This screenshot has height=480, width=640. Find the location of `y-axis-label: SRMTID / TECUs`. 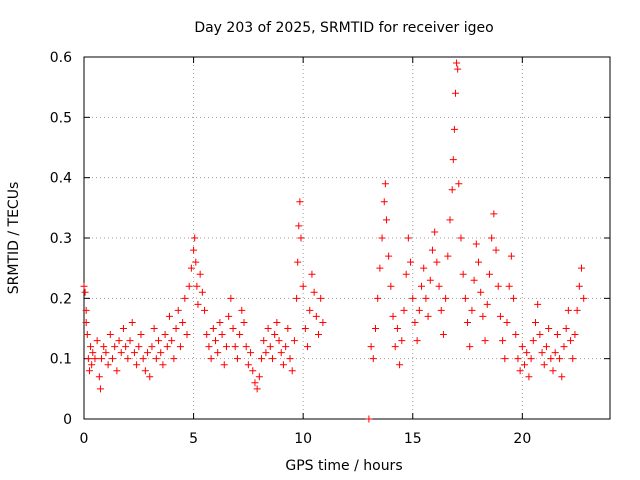

y-axis-label: SRMTID / TECUs is located at coordinates (14, 238).